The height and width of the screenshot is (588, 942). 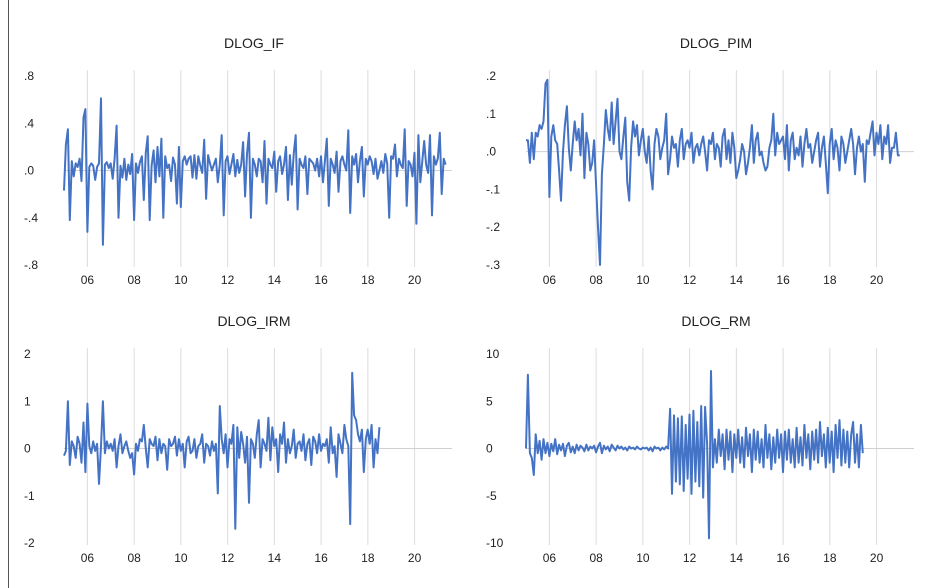 What do you see at coordinates (493, 189) in the screenshot?
I see `y-tick-label: -.1` at bounding box center [493, 189].